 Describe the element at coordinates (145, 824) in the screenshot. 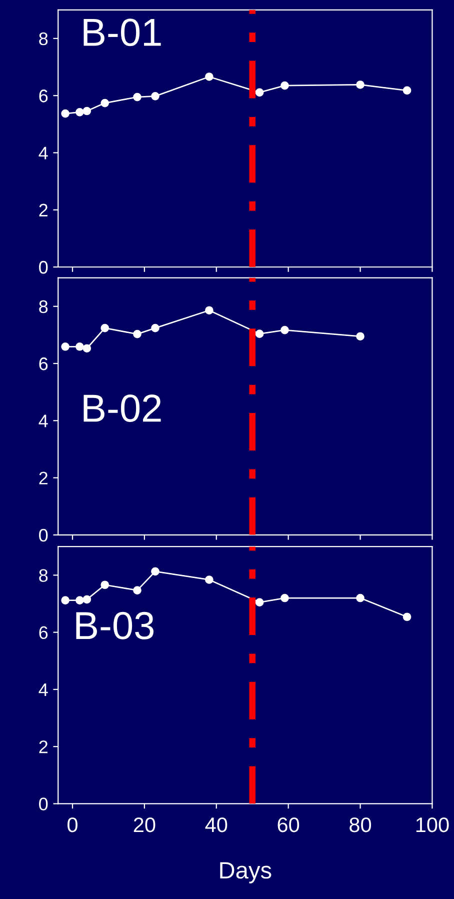

I see `x-tick-label: 20` at that location.